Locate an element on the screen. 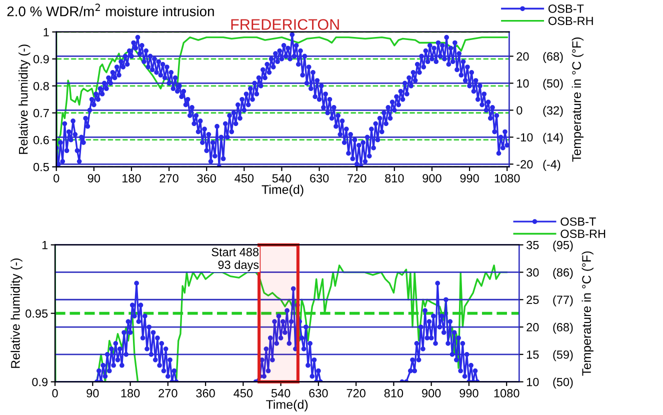 The height and width of the screenshot is (415, 663). y-tick-label: 0.6 is located at coordinates (41, 140).